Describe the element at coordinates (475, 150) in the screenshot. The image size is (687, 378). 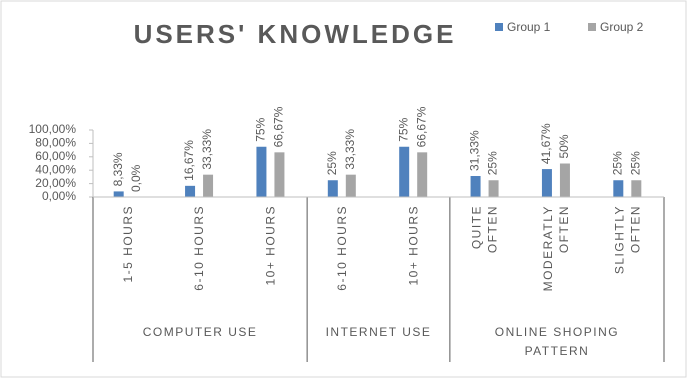
I see `value-label: 31,33%` at that location.